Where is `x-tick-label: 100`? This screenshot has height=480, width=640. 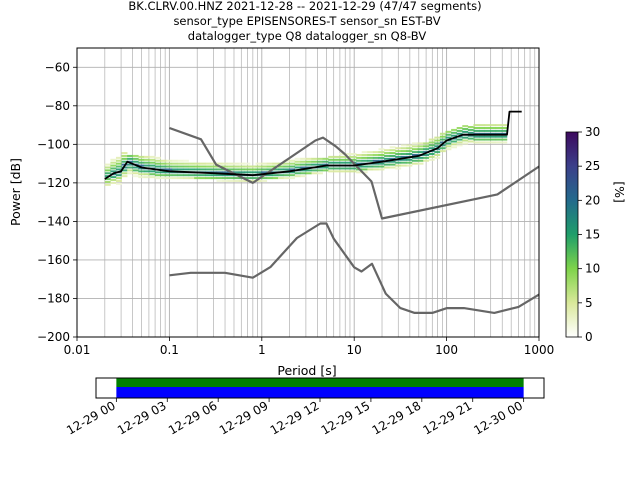
x-tick-label: 100 is located at coordinates (446, 350).